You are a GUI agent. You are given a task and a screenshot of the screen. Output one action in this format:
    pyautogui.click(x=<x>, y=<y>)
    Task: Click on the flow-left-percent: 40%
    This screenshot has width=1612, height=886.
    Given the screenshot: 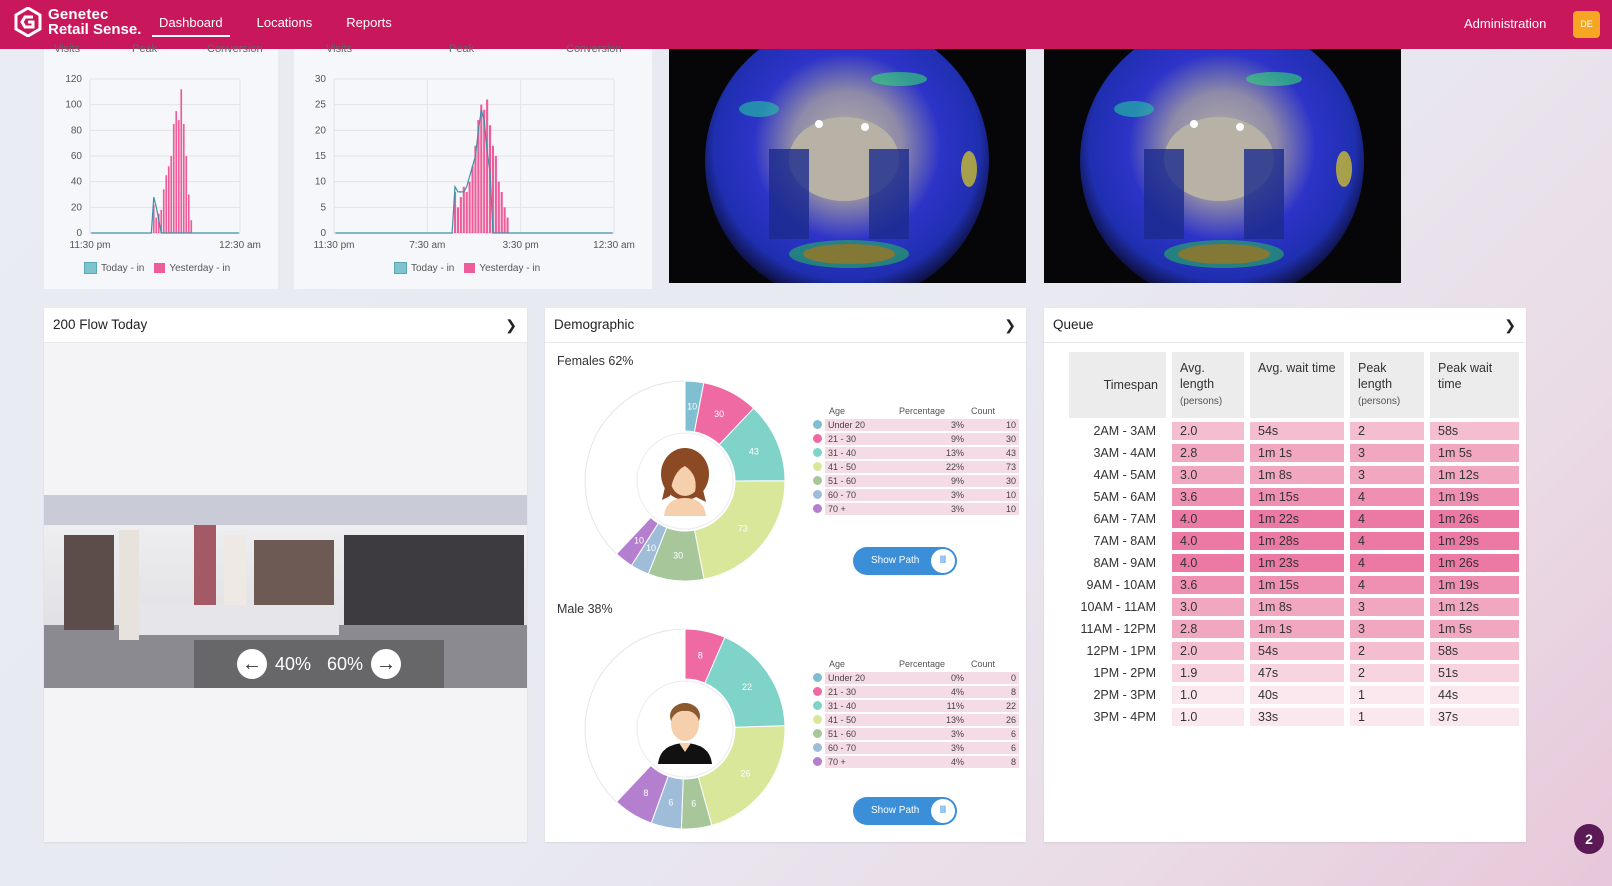 What is the action you would take?
    pyautogui.click(x=292, y=663)
    